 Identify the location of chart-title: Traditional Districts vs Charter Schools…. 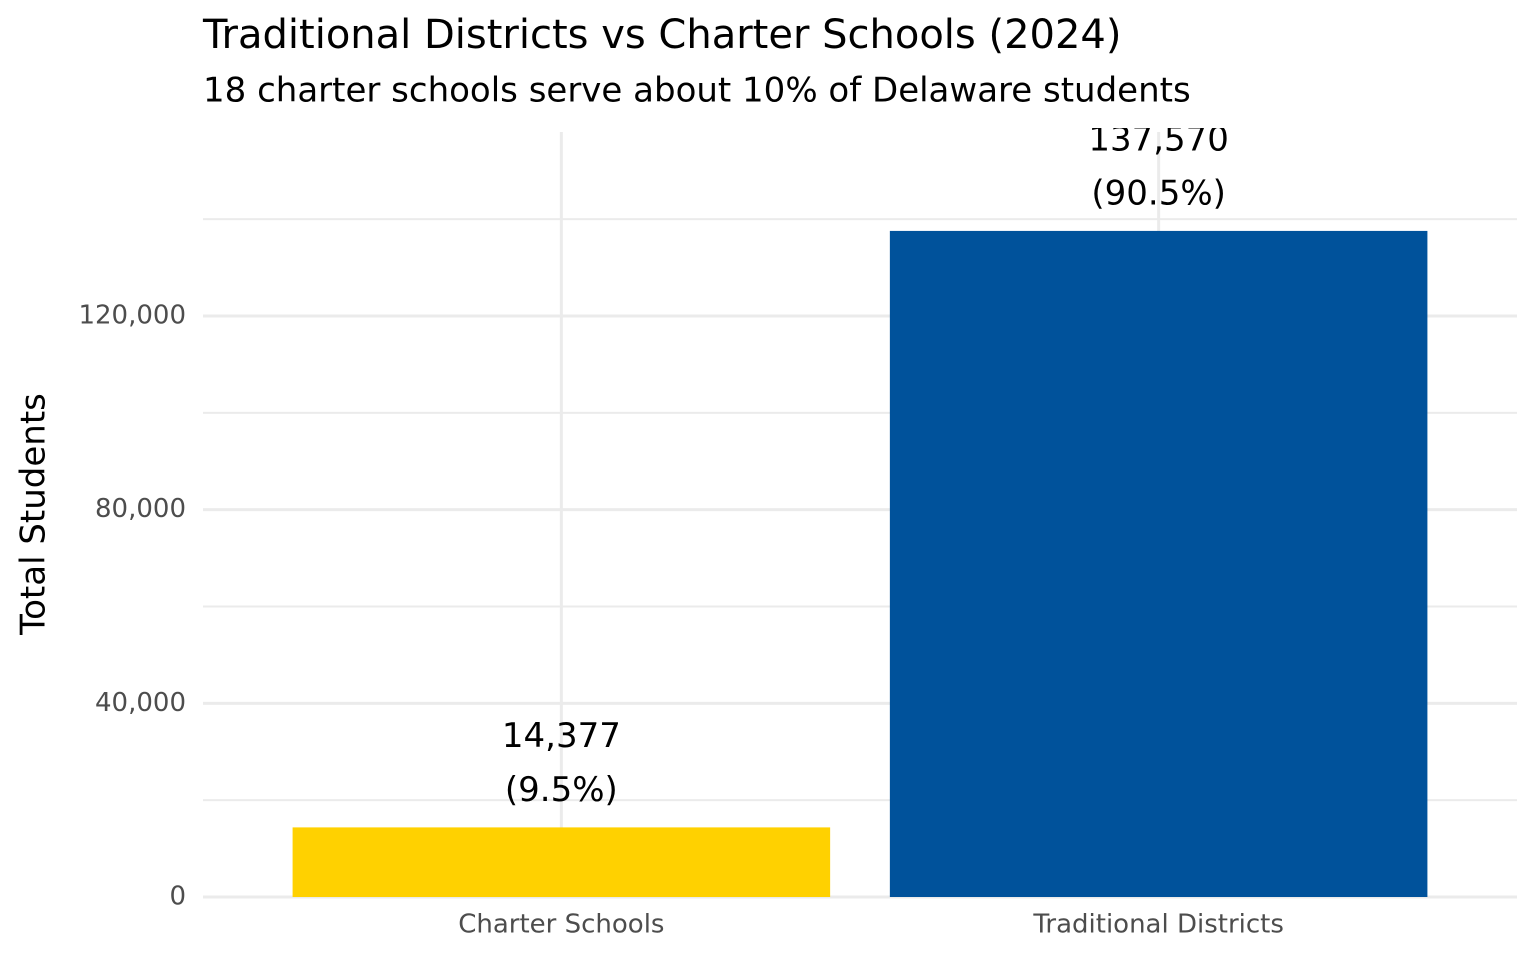
(661, 35).